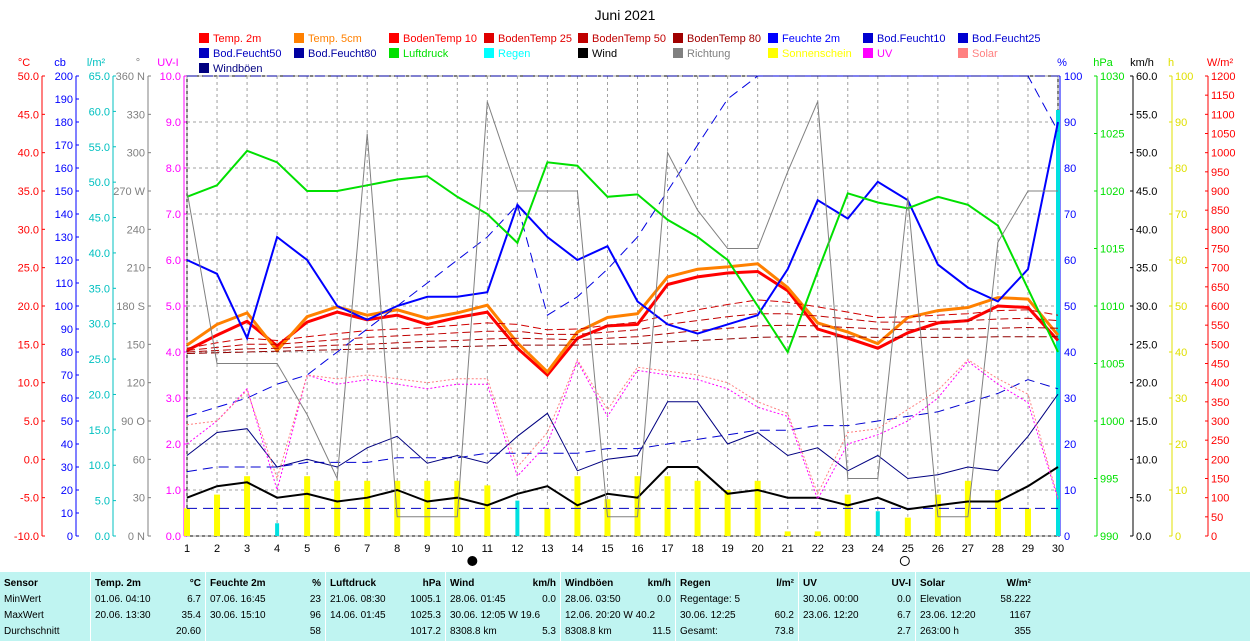  What do you see at coordinates (99, 395) in the screenshot?
I see `tick-label-rain: 20.0` at bounding box center [99, 395].